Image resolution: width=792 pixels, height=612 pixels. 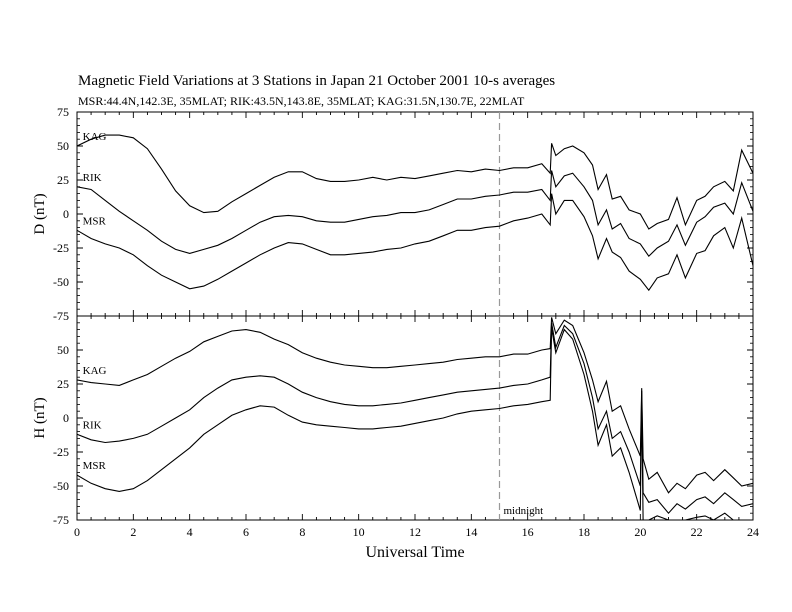 I want to click on bottom-series-label-kag: KAG, so click(x=95, y=371).